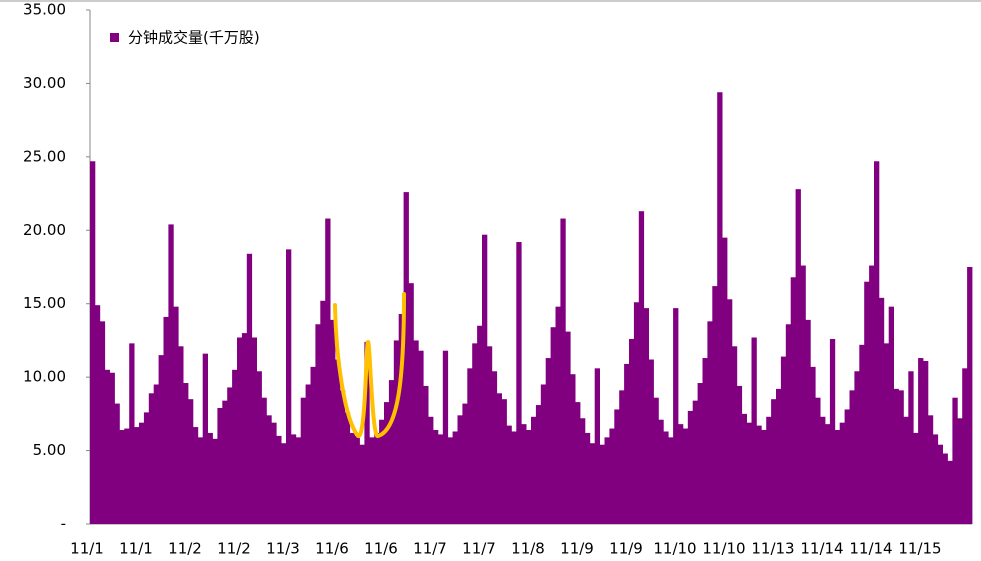 The width and height of the screenshot is (981, 561). Describe the element at coordinates (44, 156) in the screenshot. I see `y-tick-label: 25.00` at that location.